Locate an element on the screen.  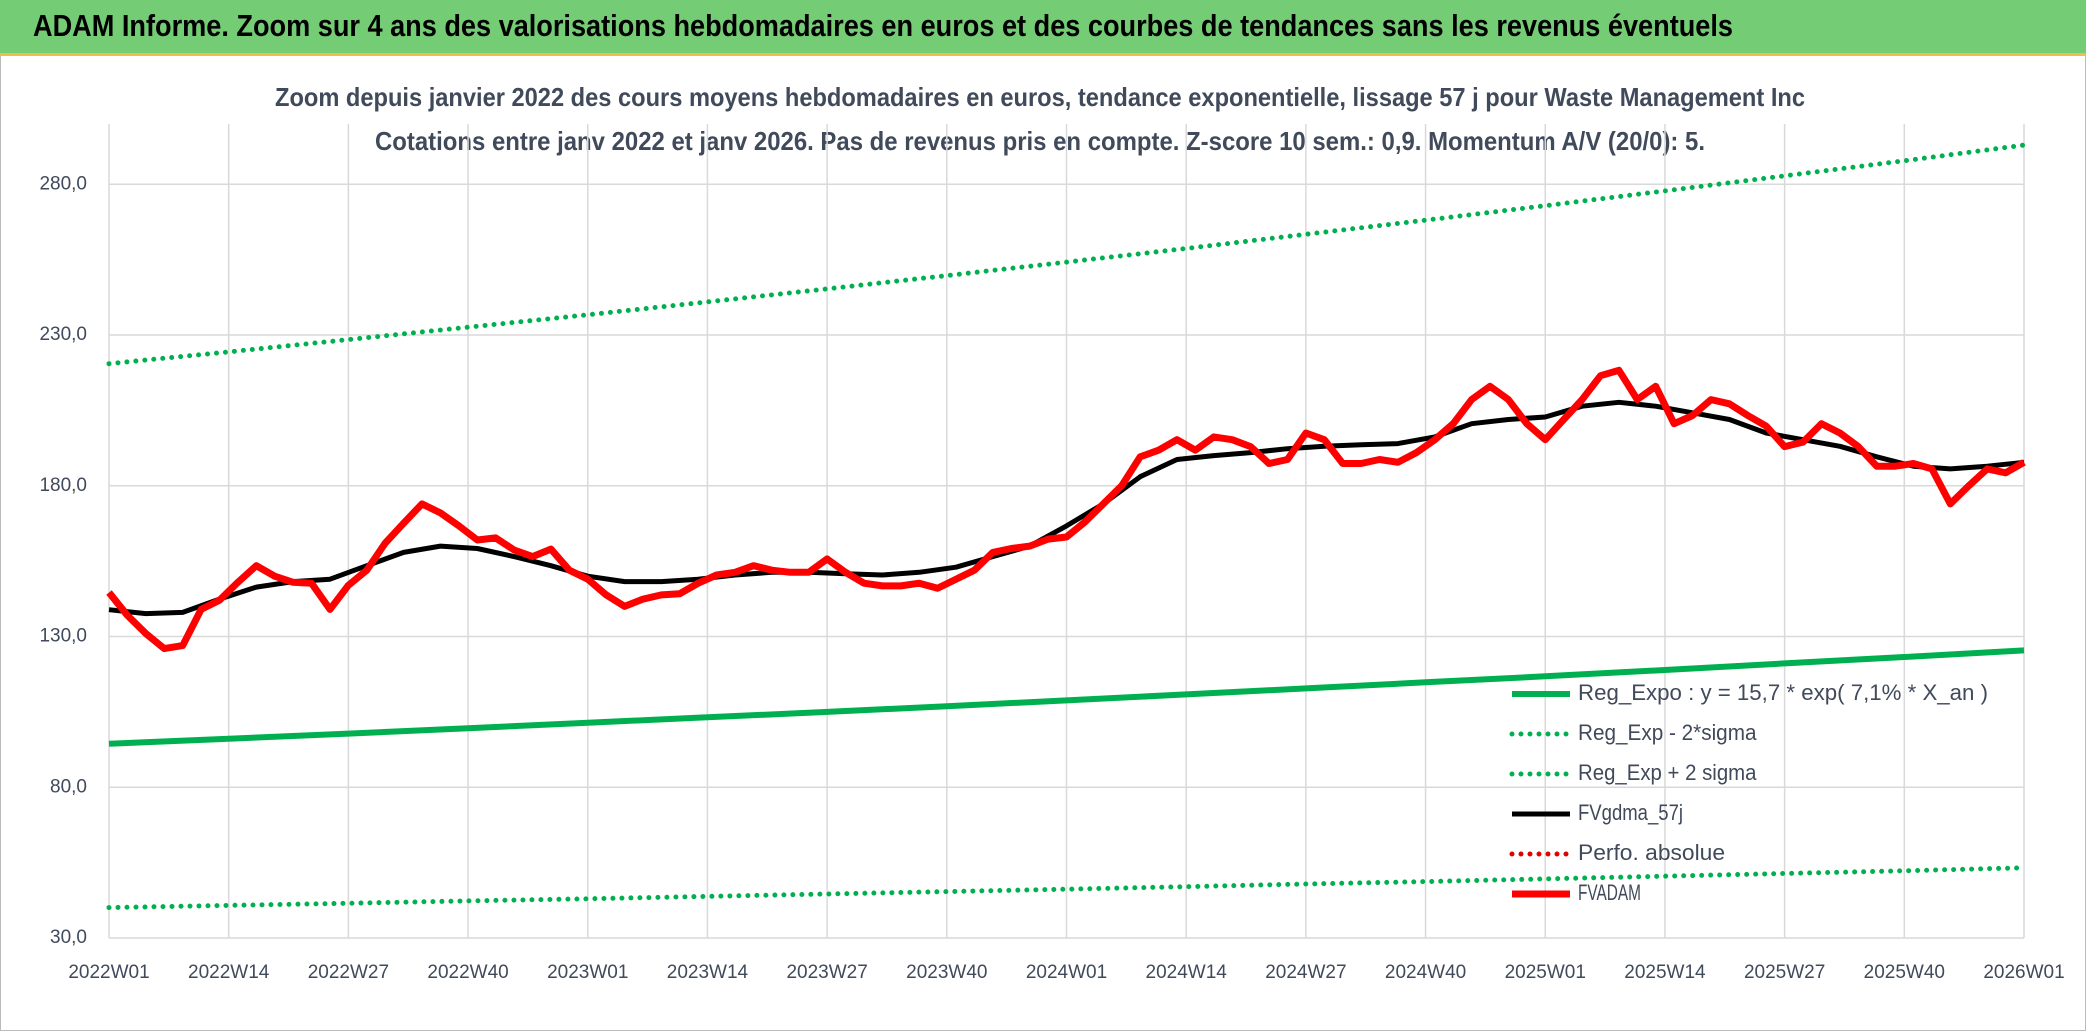
x-tick-label: 2023W01 is located at coordinates (587, 972).